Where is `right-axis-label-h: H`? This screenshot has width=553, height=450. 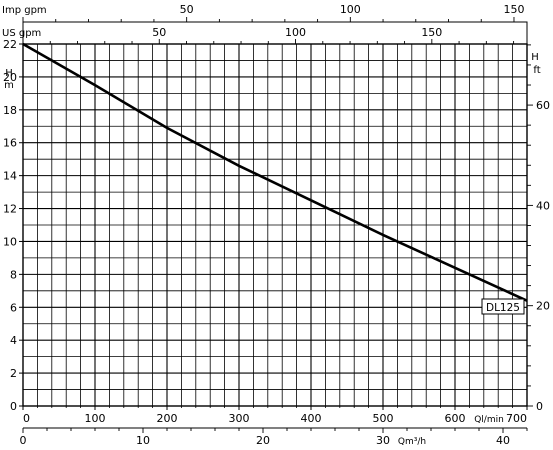 right-axis-label-h: H is located at coordinates (535, 57).